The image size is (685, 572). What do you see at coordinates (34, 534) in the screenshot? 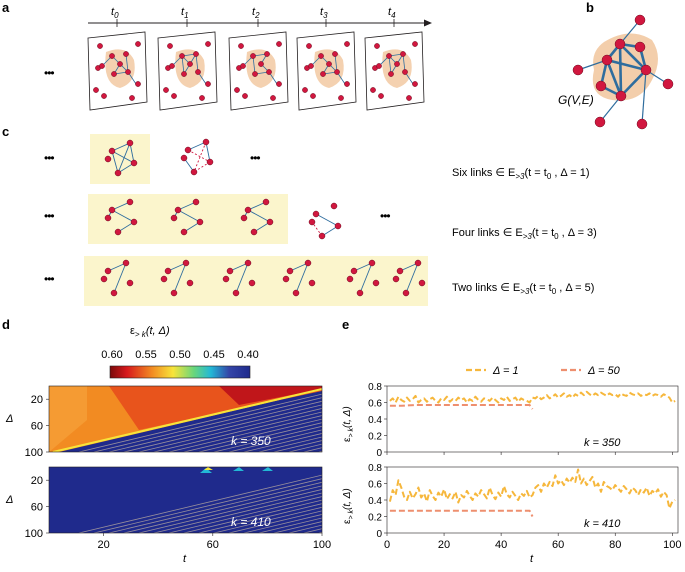
I see `y-tick-label: 100` at bounding box center [34, 534].